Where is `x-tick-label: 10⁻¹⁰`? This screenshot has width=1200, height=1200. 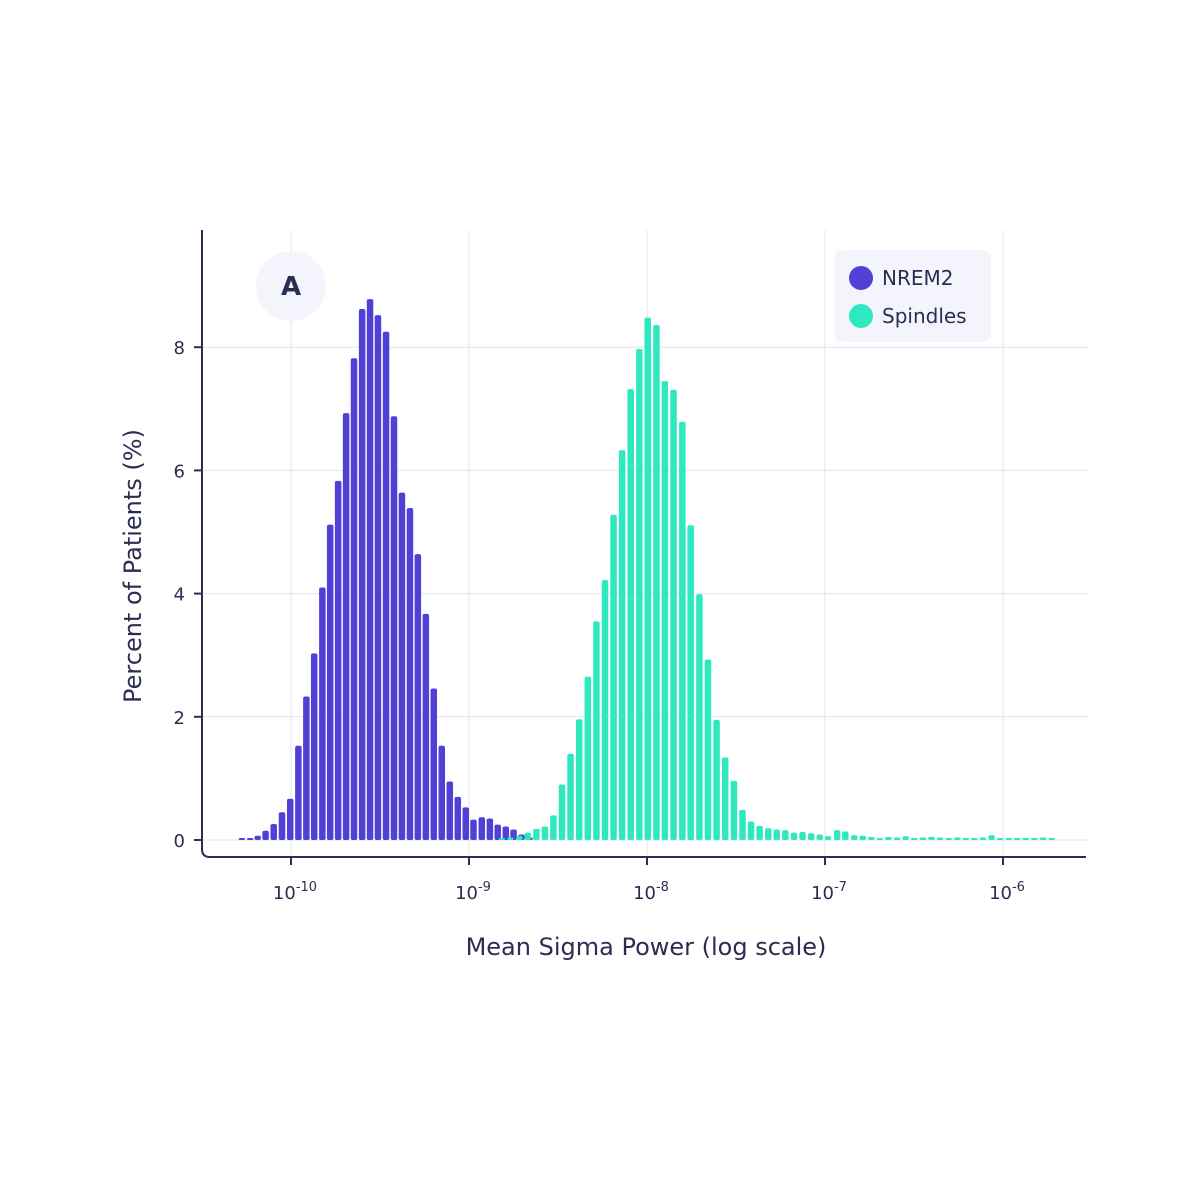 x-tick-label: 10⁻¹⁰ is located at coordinates (295, 892).